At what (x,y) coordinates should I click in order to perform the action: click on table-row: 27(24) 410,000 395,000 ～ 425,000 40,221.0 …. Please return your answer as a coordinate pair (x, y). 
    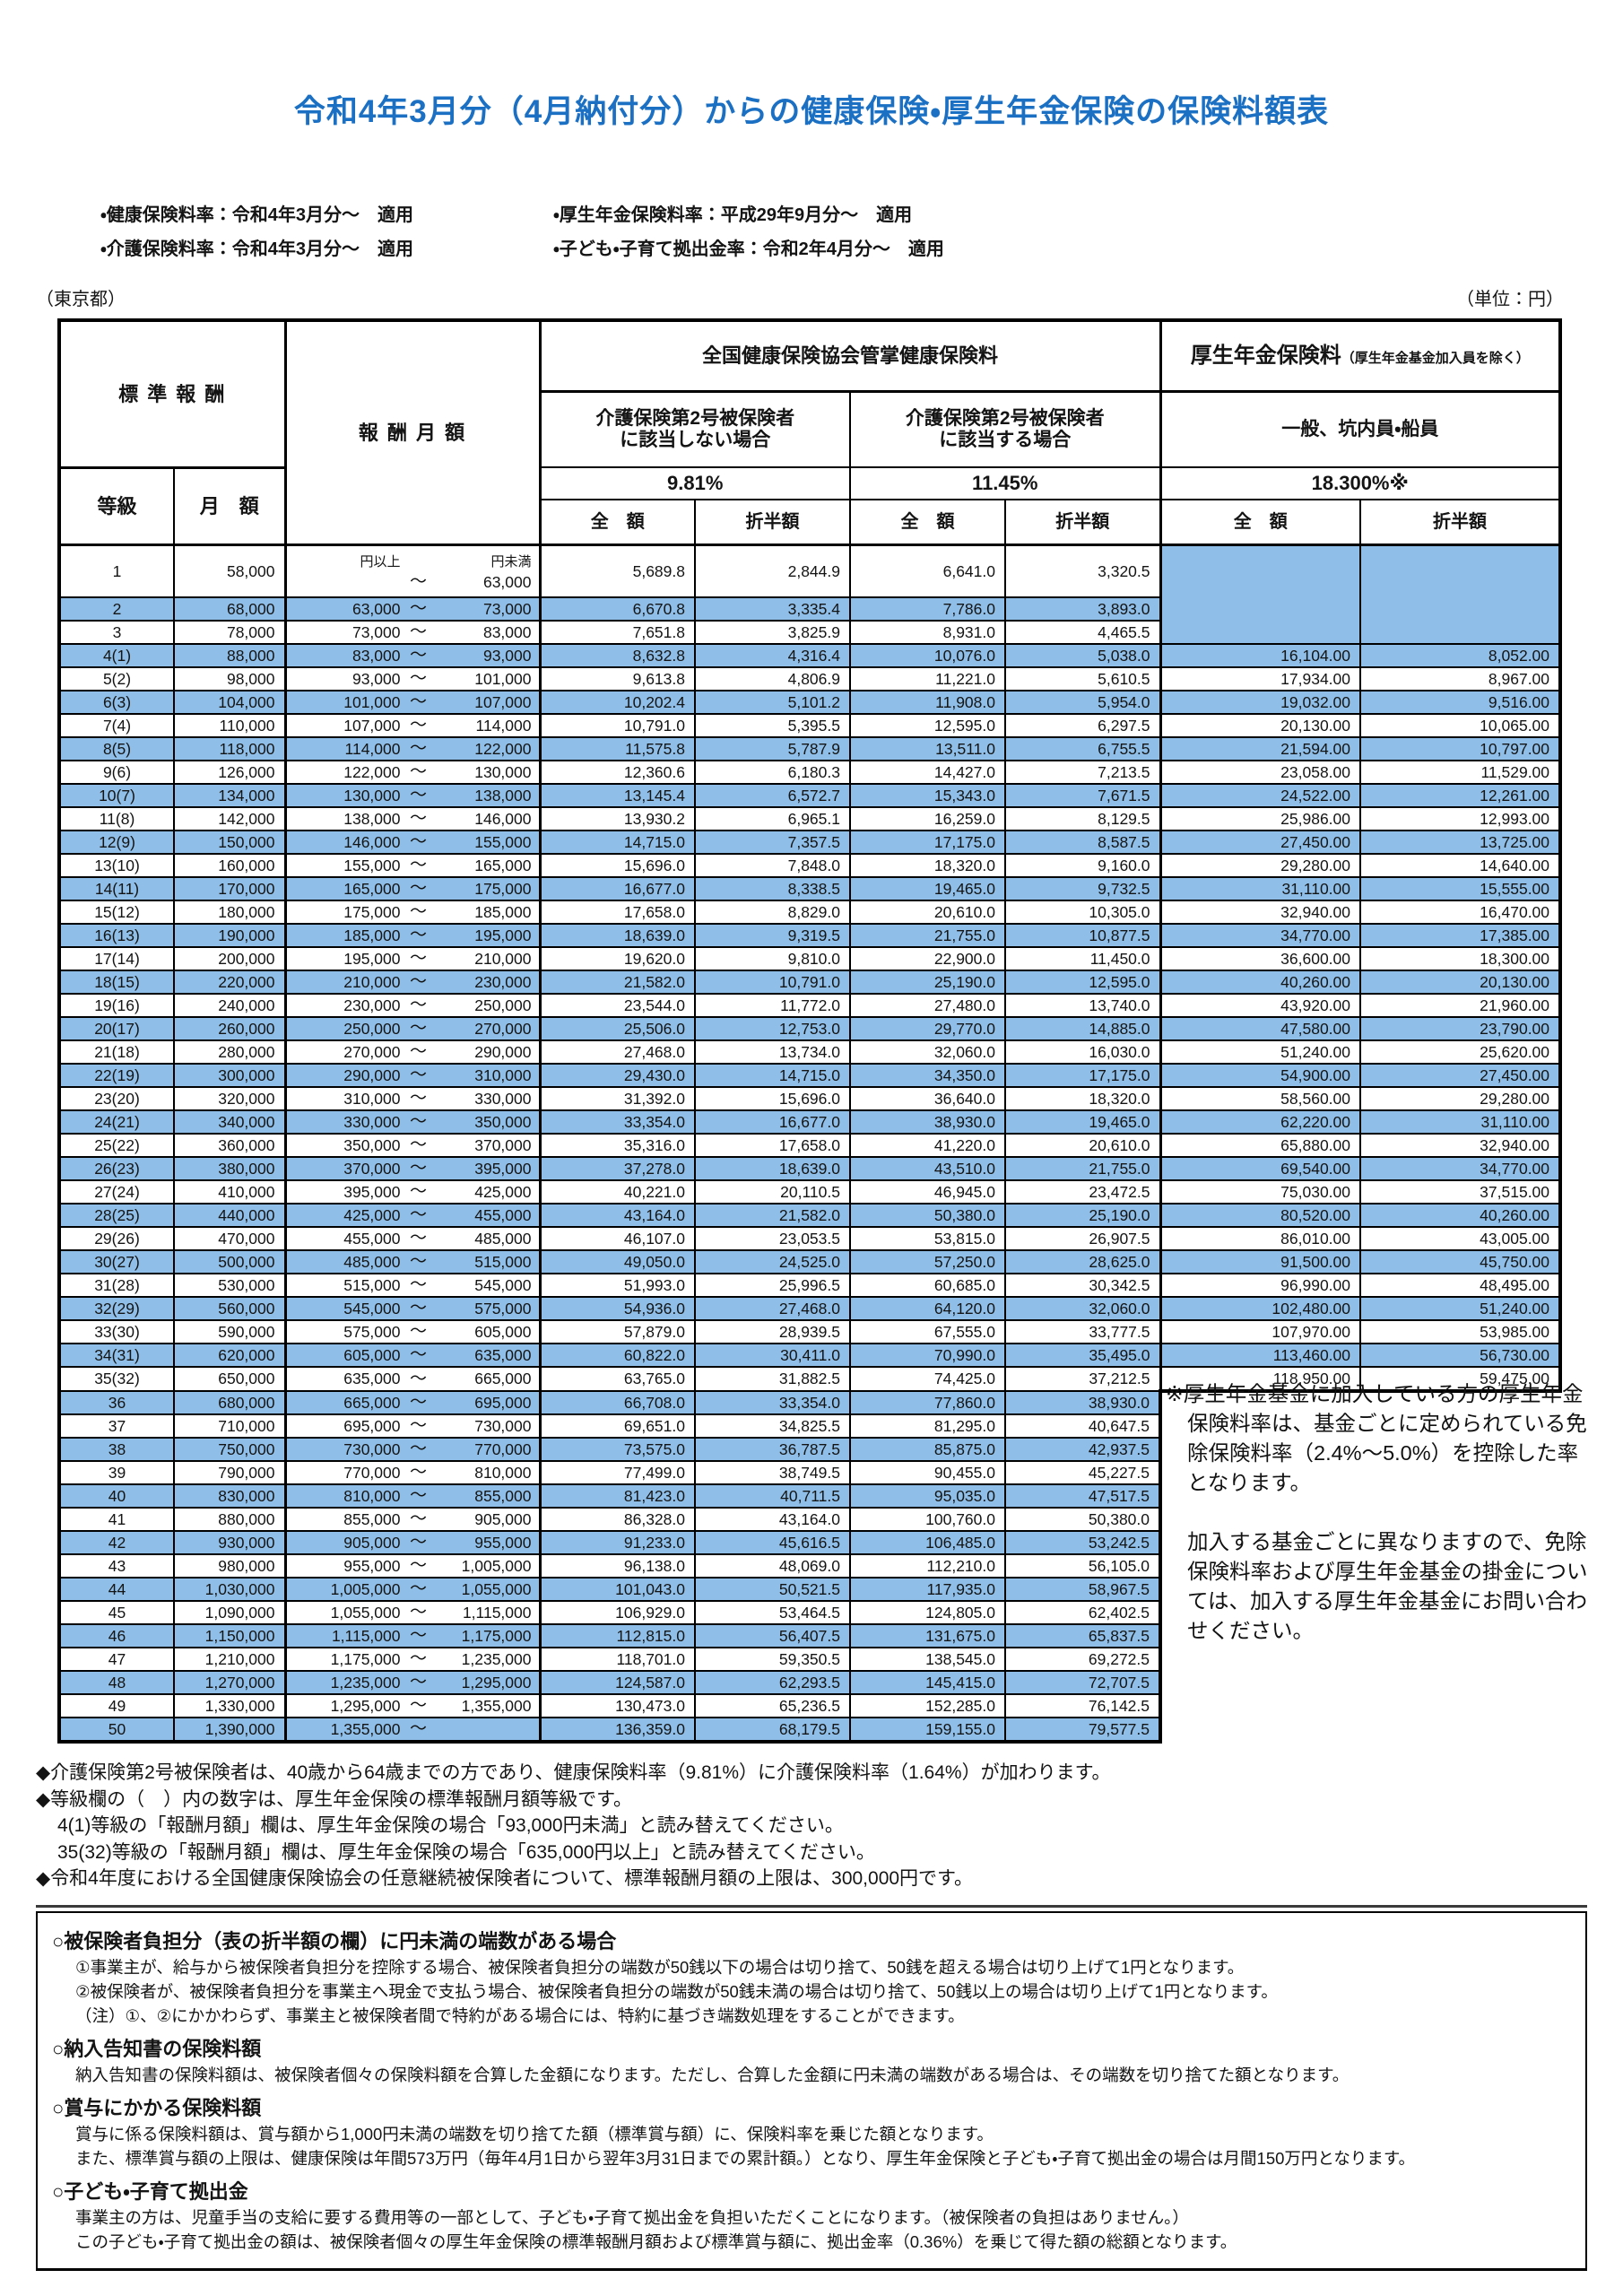
    Looking at the image, I should click on (810, 1192).